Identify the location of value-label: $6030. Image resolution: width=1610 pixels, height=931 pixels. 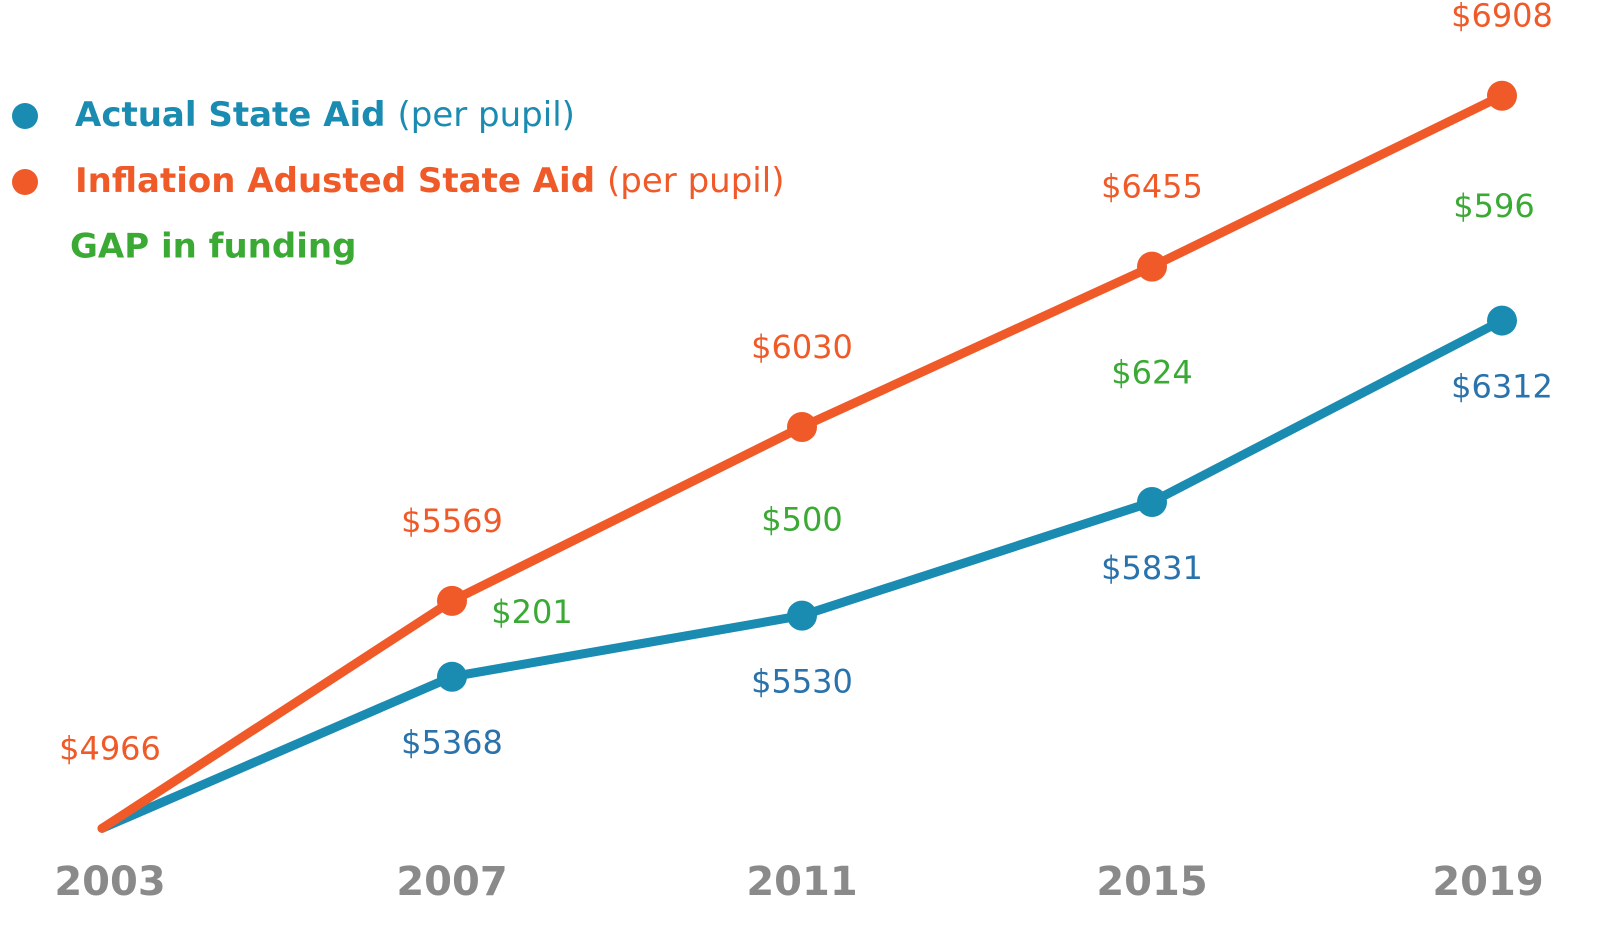
(802, 347).